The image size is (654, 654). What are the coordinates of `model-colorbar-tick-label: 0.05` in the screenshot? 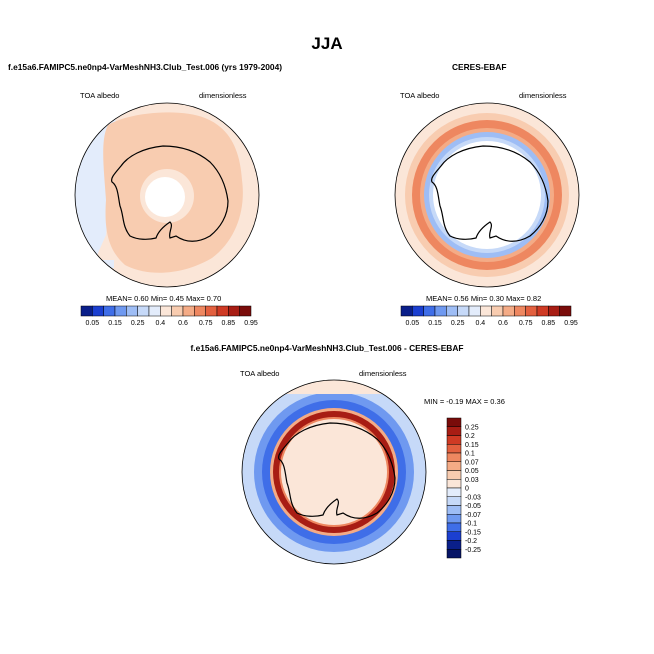 It's located at (93, 323).